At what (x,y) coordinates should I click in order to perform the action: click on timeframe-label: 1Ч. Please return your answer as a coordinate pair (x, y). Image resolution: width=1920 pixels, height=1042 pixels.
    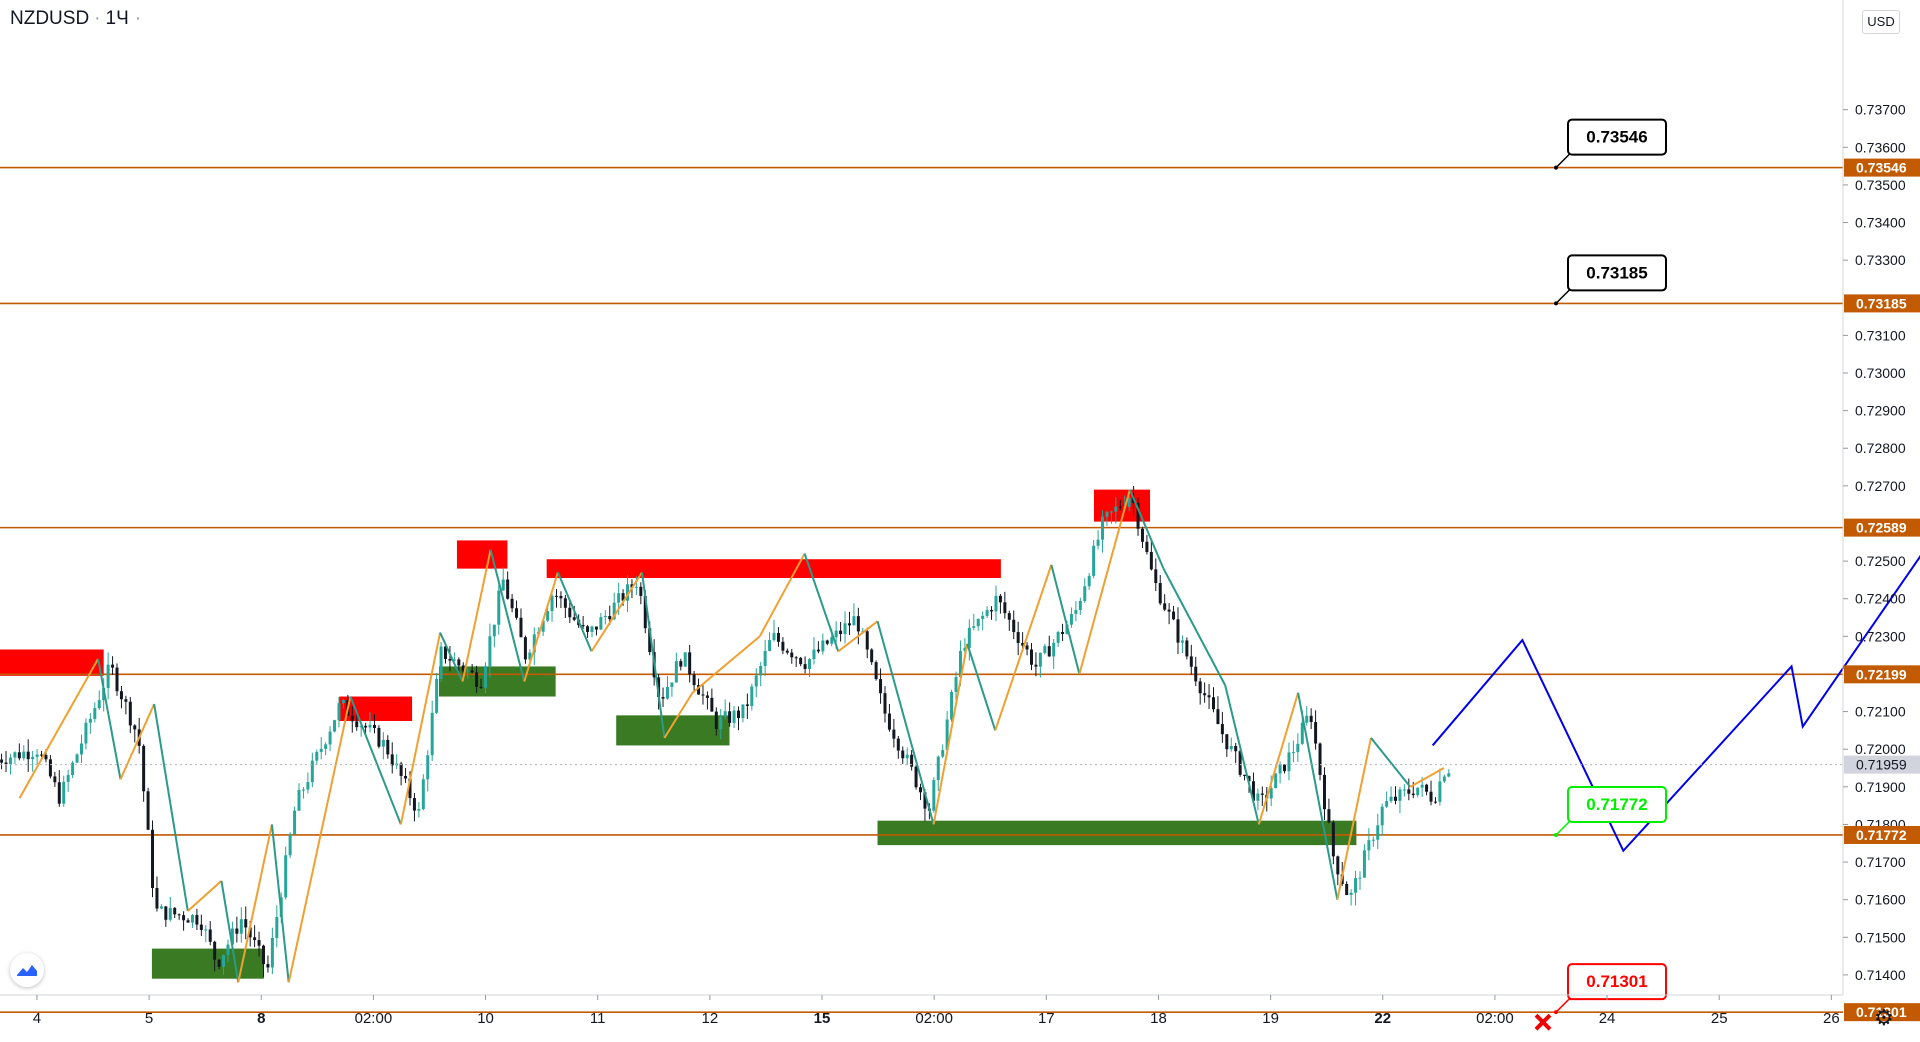
    Looking at the image, I should click on (117, 18).